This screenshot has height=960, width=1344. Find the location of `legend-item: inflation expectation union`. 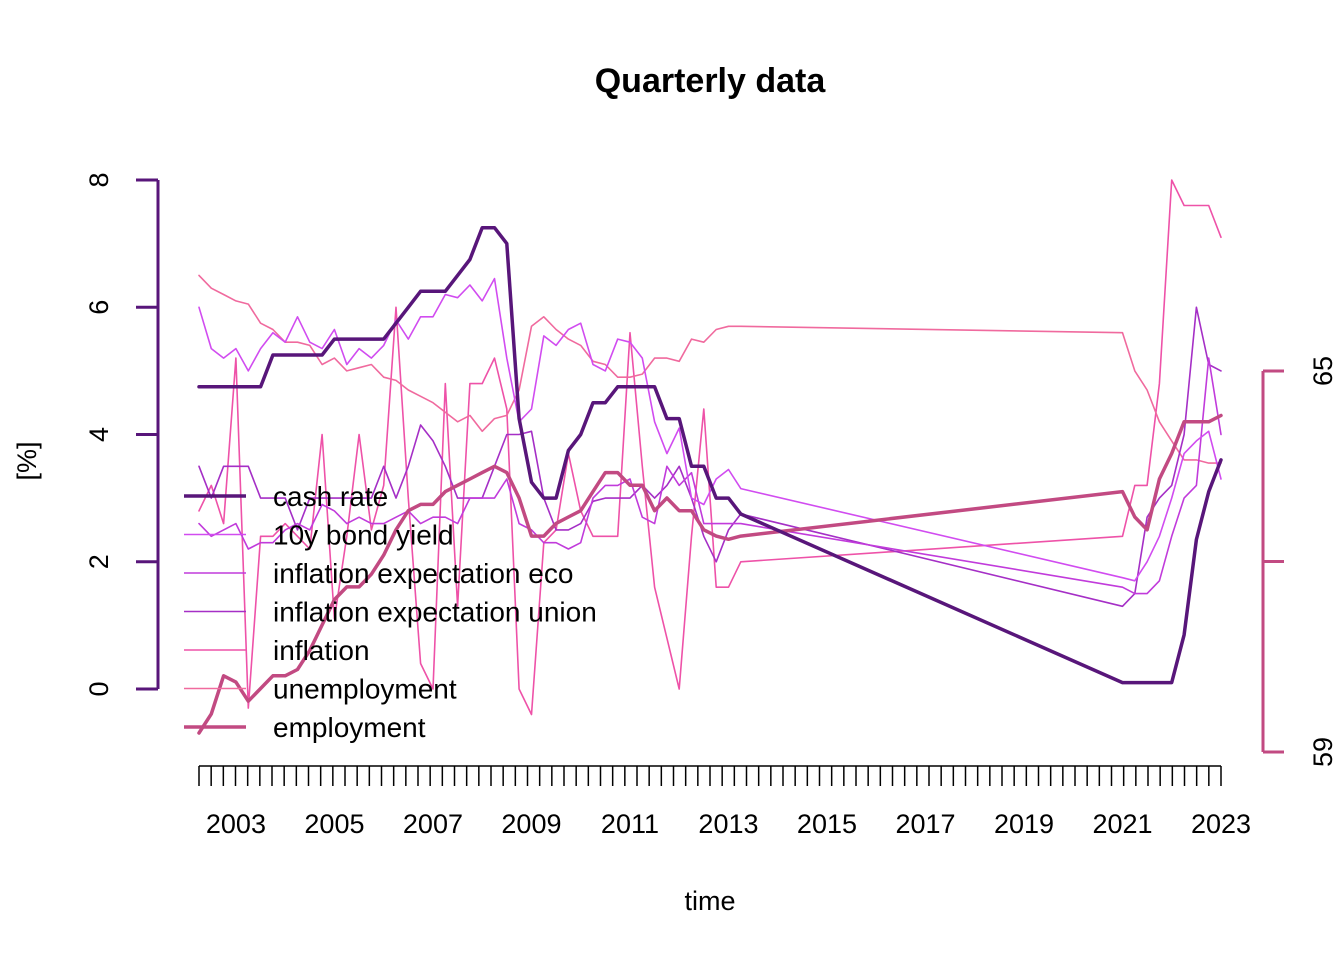

legend-item: inflation expectation union is located at coordinates (390, 612).